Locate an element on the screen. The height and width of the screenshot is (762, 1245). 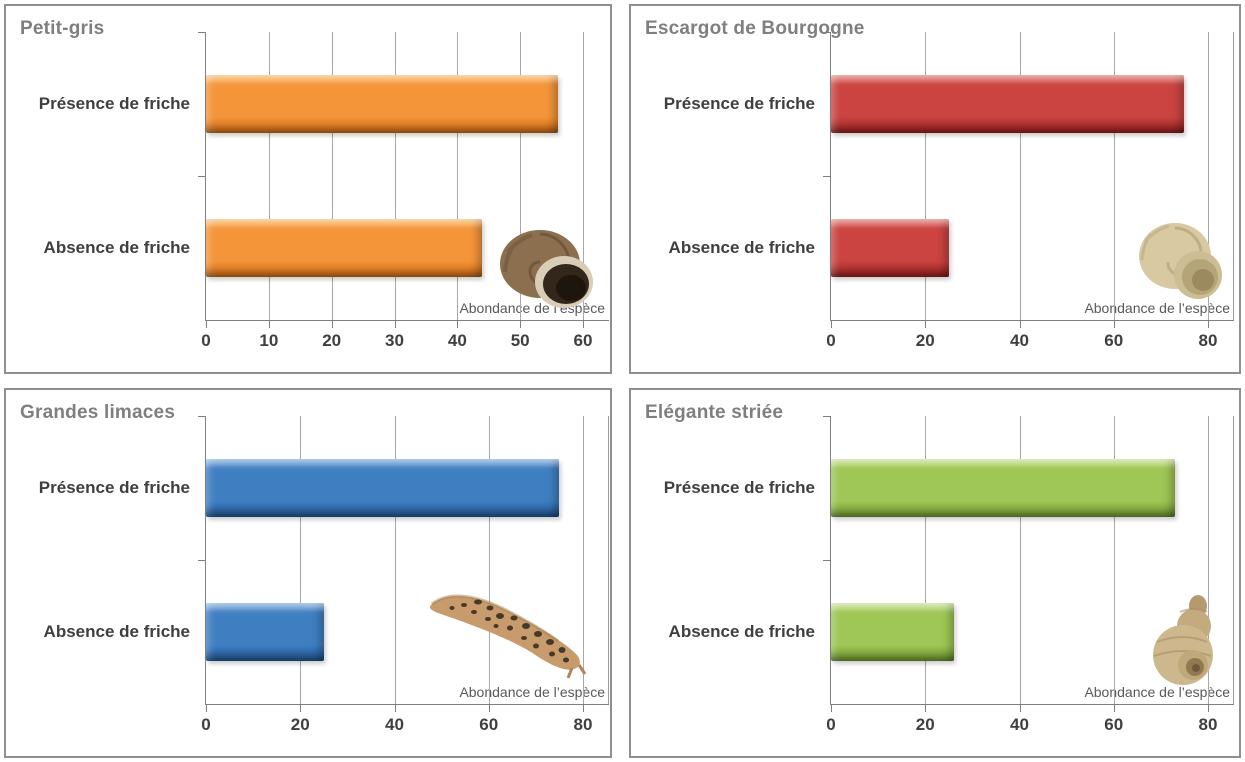
chart-title: Grandes limaces is located at coordinates (98, 412).